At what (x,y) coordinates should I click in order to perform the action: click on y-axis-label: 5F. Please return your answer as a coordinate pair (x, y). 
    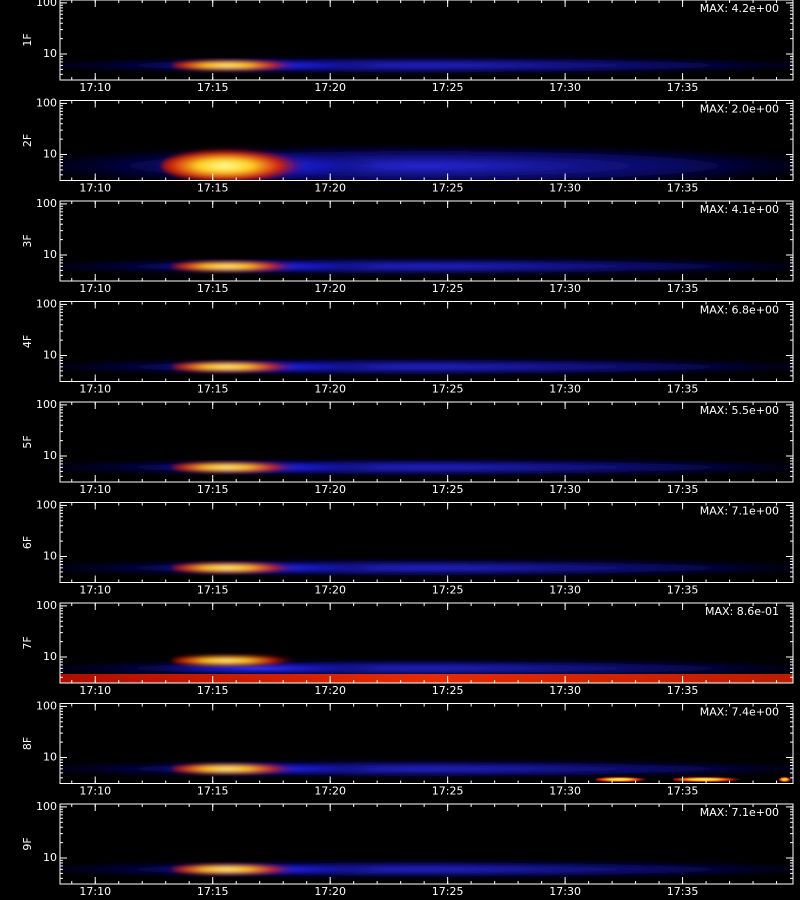
    Looking at the image, I should click on (27, 441).